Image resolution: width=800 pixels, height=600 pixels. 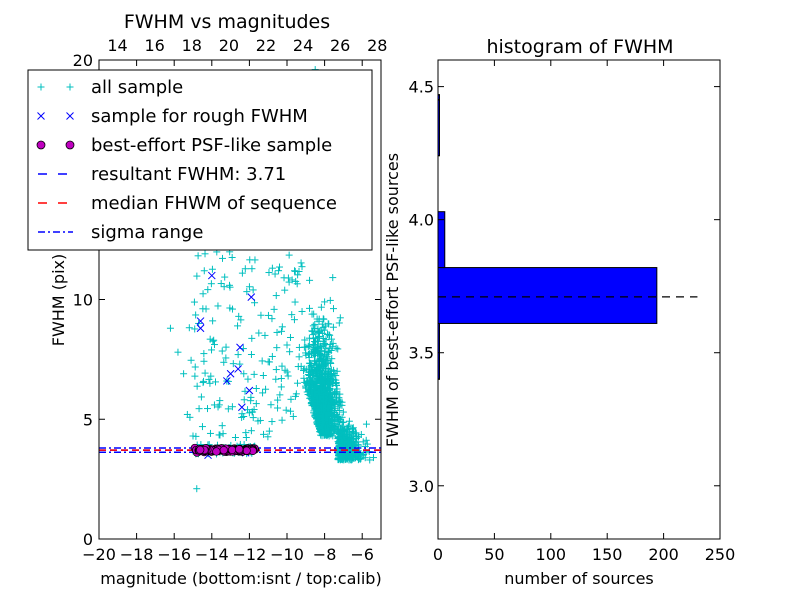 I want to click on histogram-bar, so click(x=547, y=295).